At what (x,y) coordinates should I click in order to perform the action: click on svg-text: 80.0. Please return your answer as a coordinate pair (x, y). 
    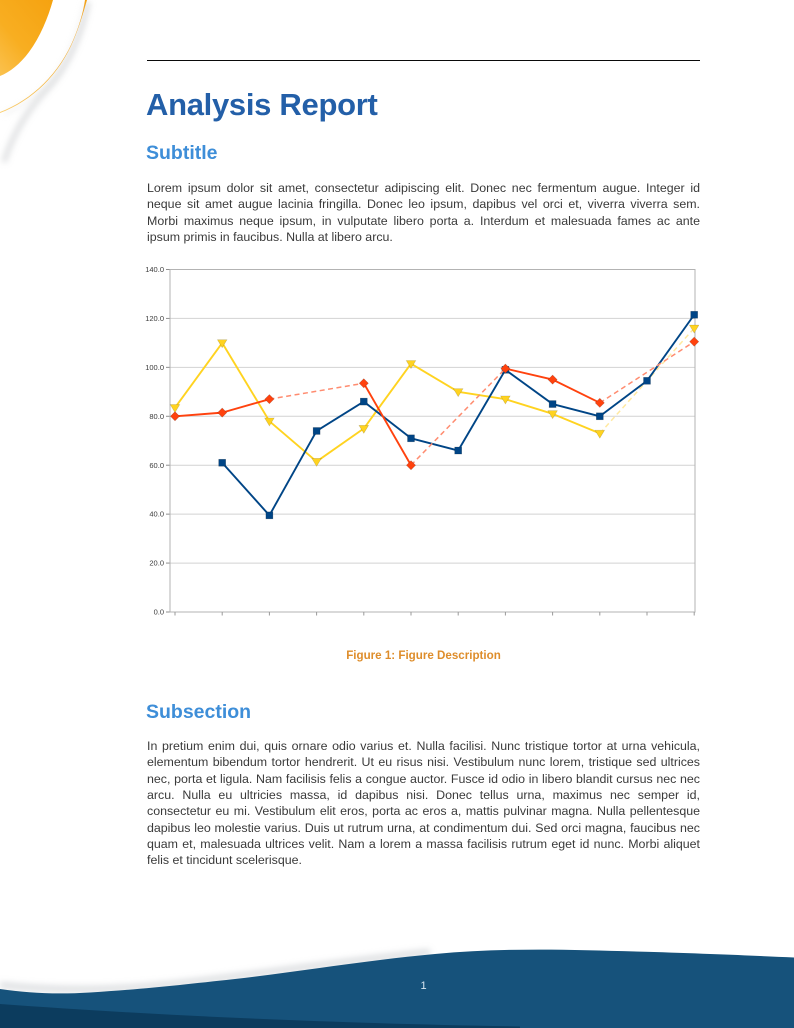
    Looking at the image, I should click on (156, 416).